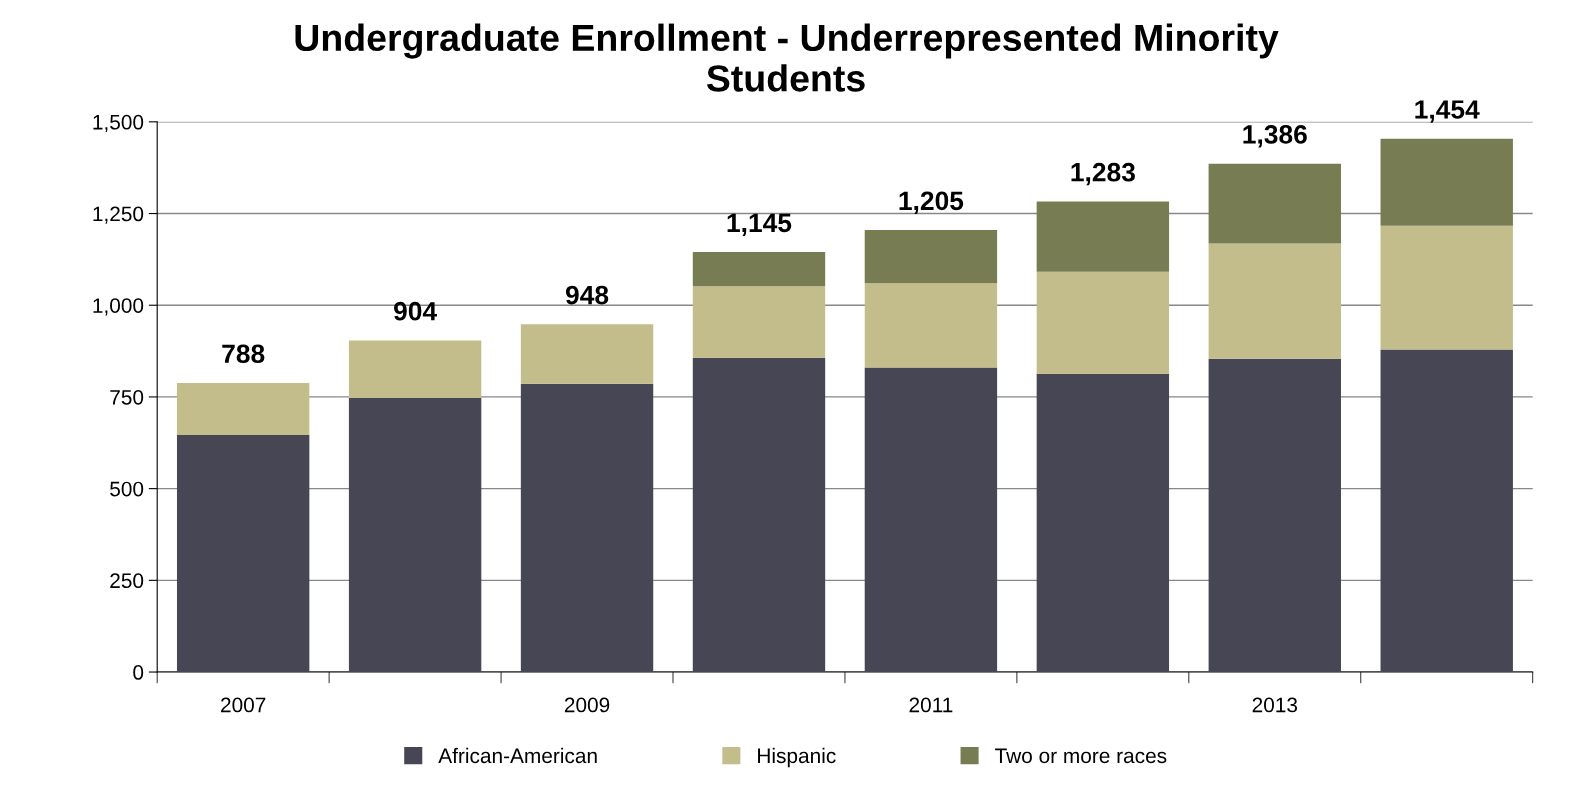 This screenshot has width=1572, height=786. I want to click on total-label: 1,145, so click(759, 224).